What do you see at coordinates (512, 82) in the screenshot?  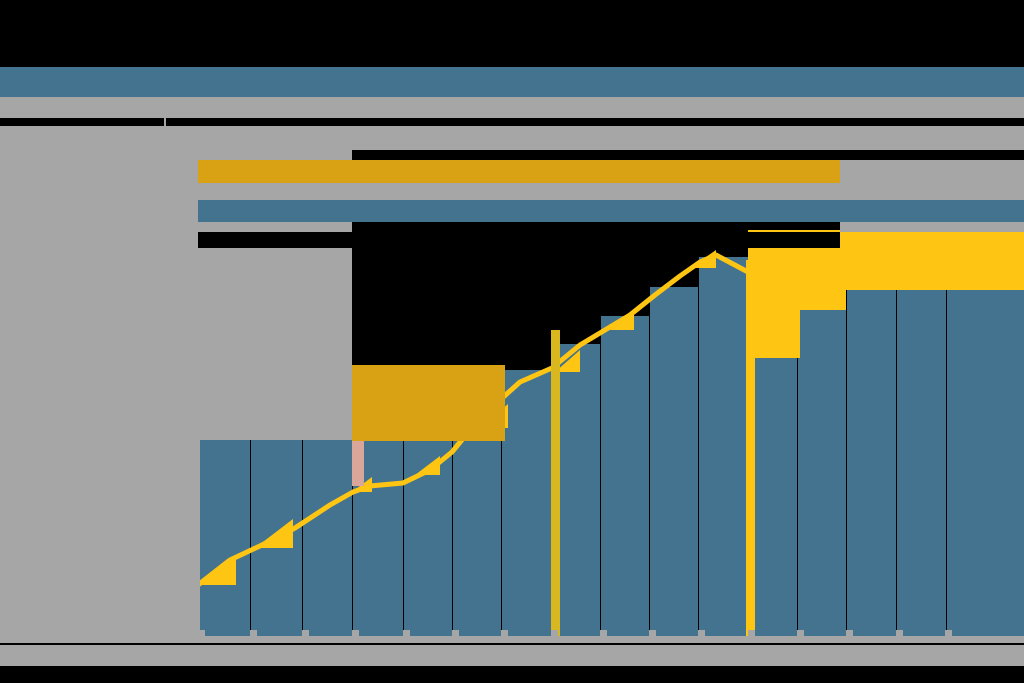 I see `title-band` at bounding box center [512, 82].